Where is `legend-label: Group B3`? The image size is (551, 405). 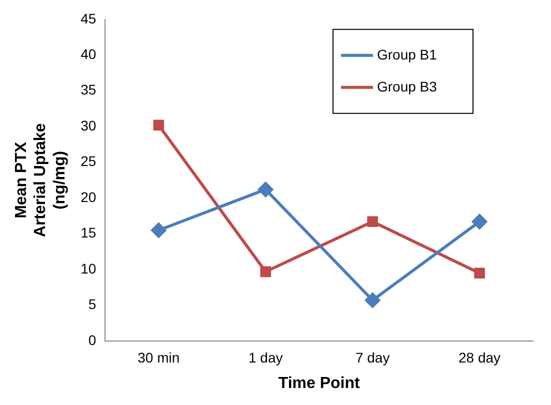 legend-label: Group B3 is located at coordinates (407, 86).